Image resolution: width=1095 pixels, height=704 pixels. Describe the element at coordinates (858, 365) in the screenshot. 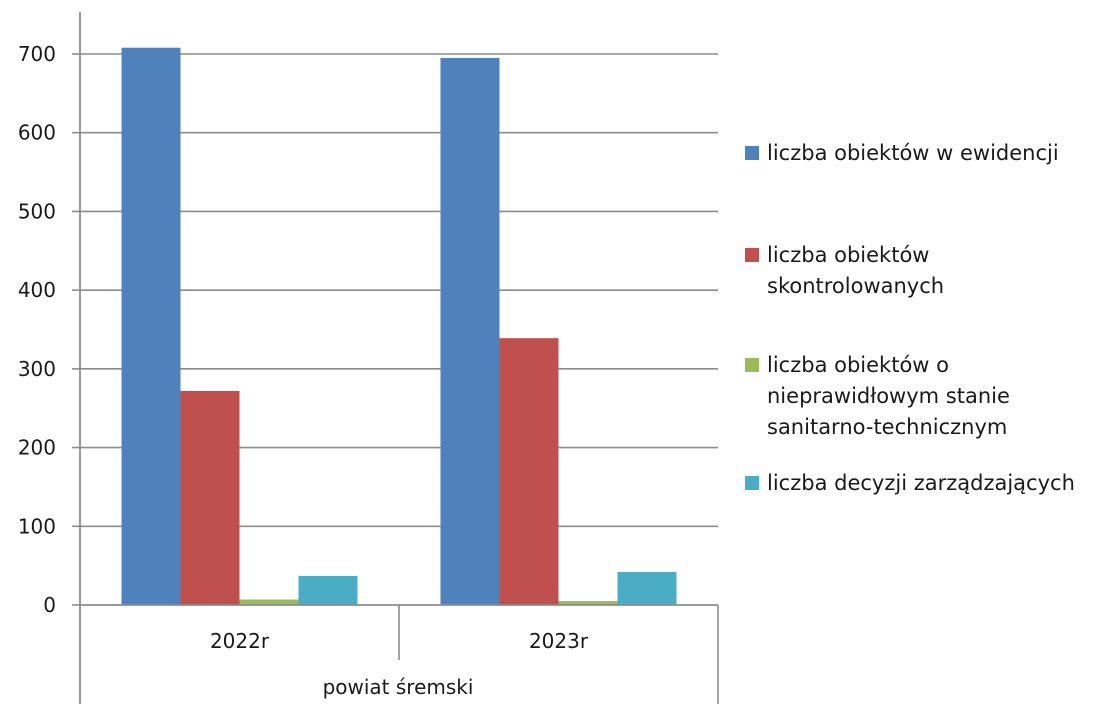

I see `legend-label: liczba obiektów o` at that location.